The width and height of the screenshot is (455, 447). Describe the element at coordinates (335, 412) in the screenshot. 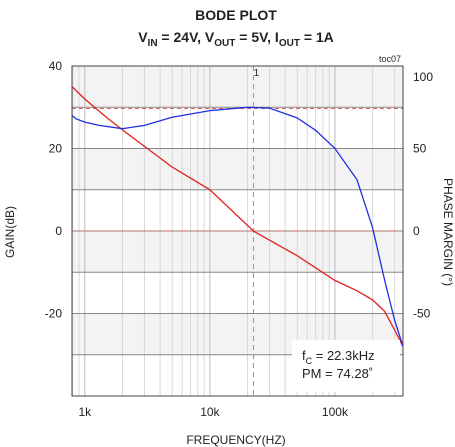

I see `x-tick-label: 100k` at that location.